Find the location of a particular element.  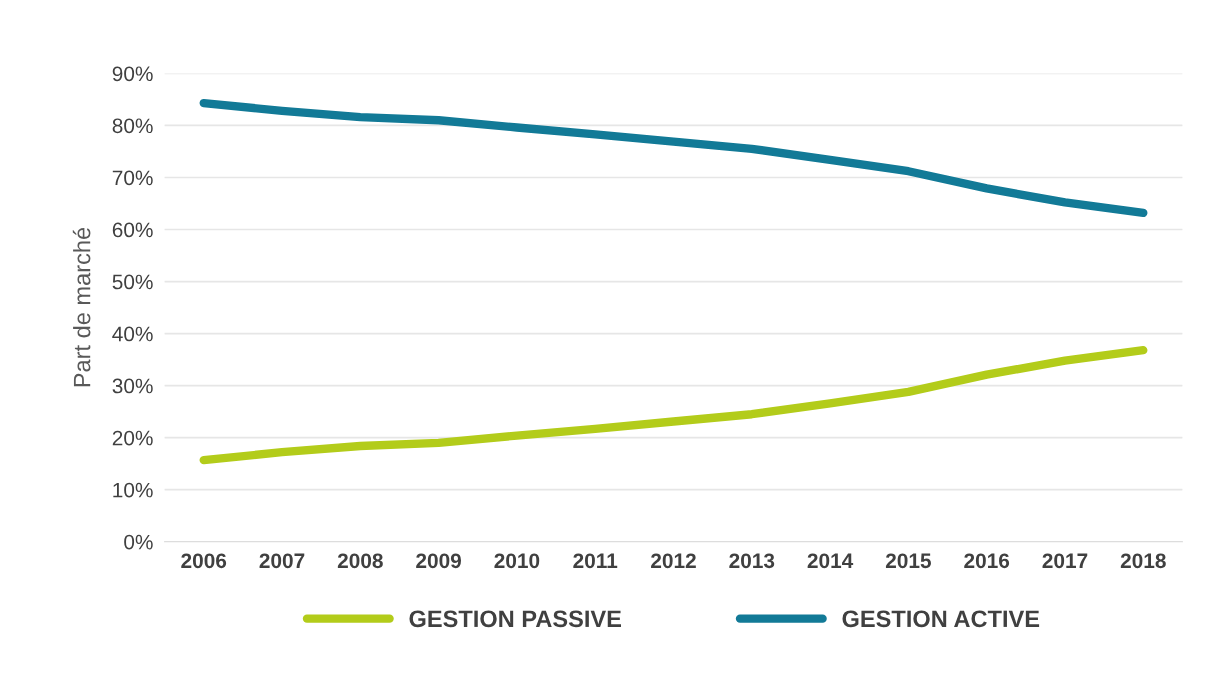

y-tick-label: 30% is located at coordinates (132, 386).